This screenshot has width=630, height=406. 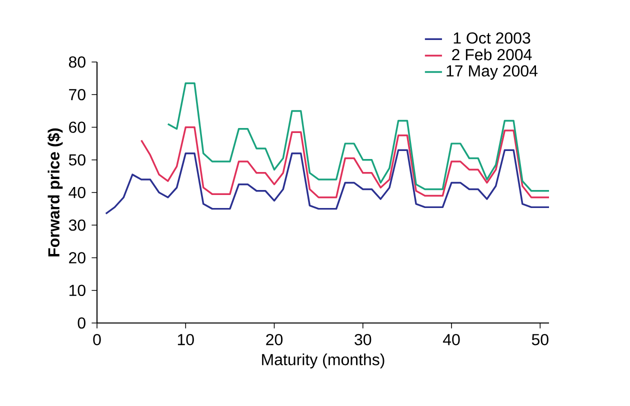 What do you see at coordinates (323, 361) in the screenshot?
I see `x-axis-title: Maturity (months)` at bounding box center [323, 361].